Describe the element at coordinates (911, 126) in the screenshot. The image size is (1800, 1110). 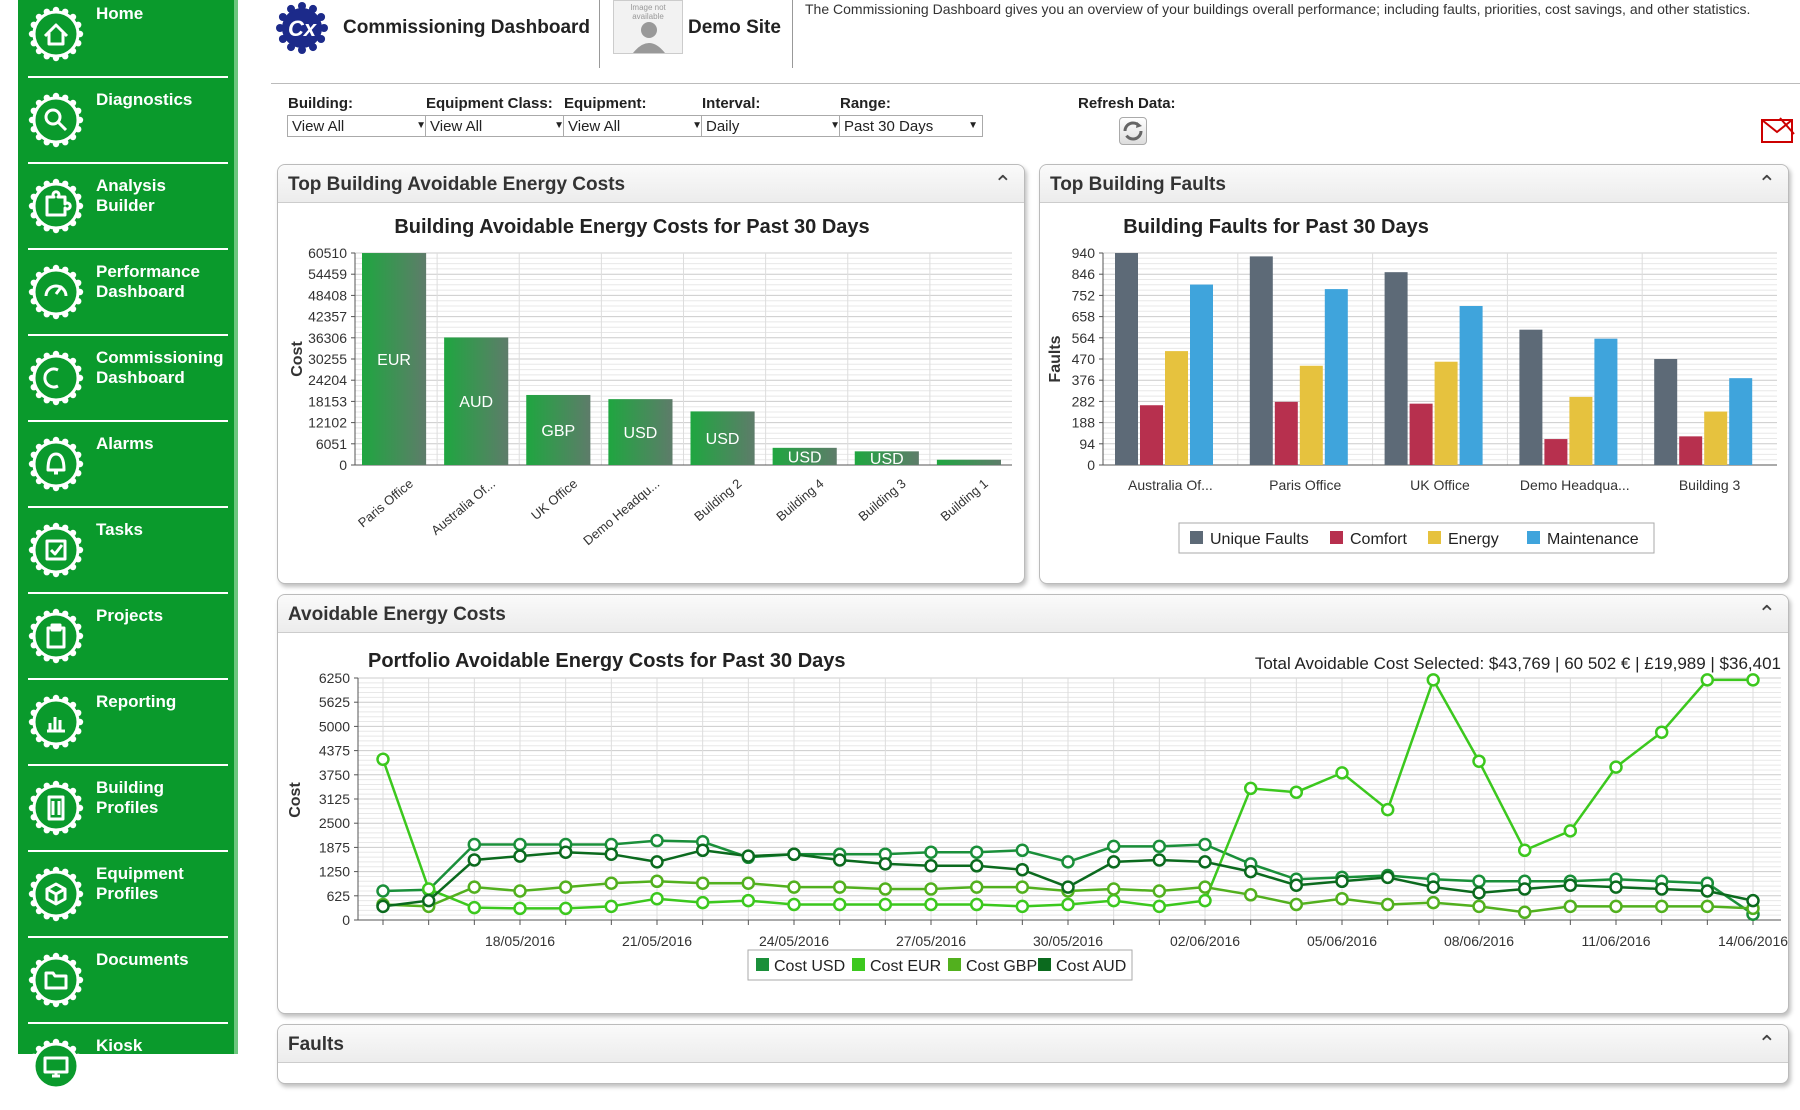
I see `filter-select: Past 30 Days ▼` at that location.